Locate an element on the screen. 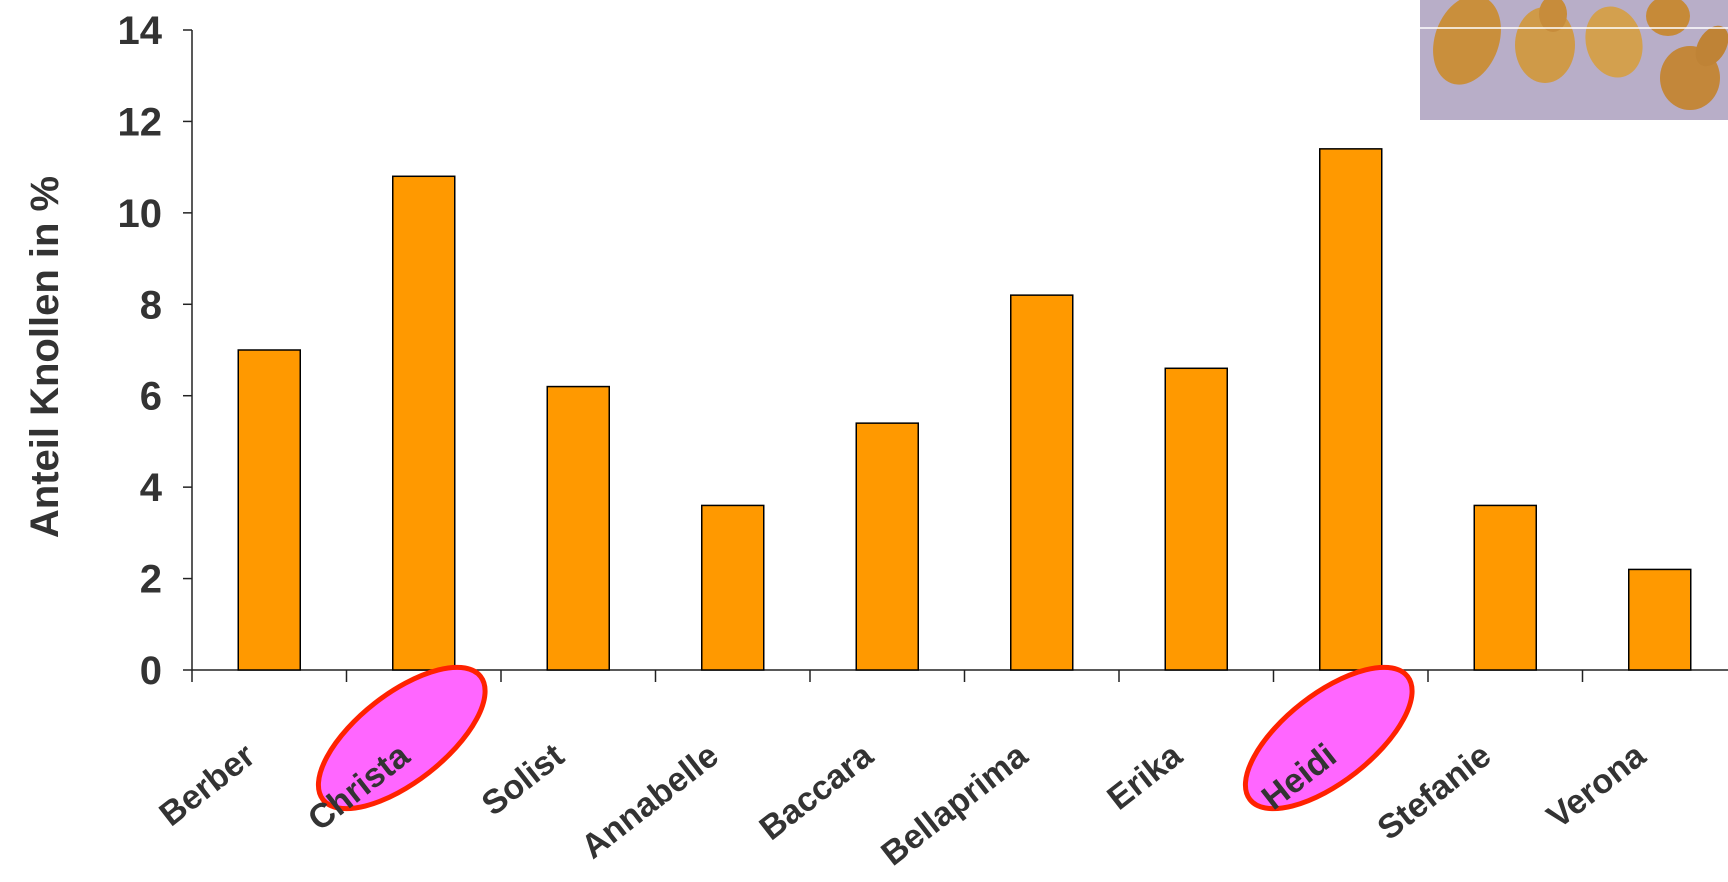 Image resolution: width=1728 pixels, height=882 pixels. x-tick-label: Bellaprima is located at coordinates (954, 805).